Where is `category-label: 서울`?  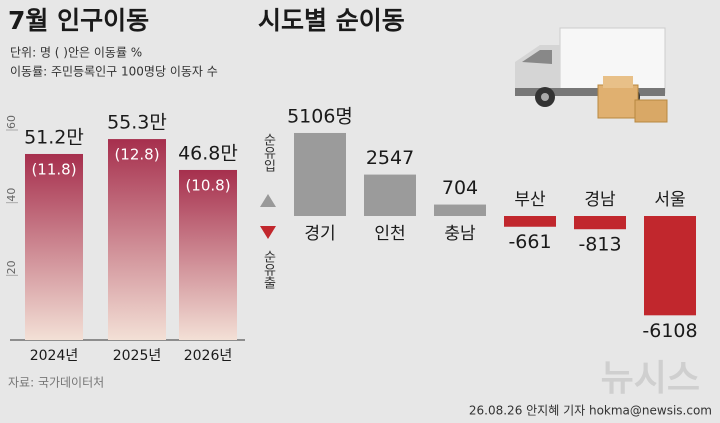 category-label: 서울 is located at coordinates (669, 200).